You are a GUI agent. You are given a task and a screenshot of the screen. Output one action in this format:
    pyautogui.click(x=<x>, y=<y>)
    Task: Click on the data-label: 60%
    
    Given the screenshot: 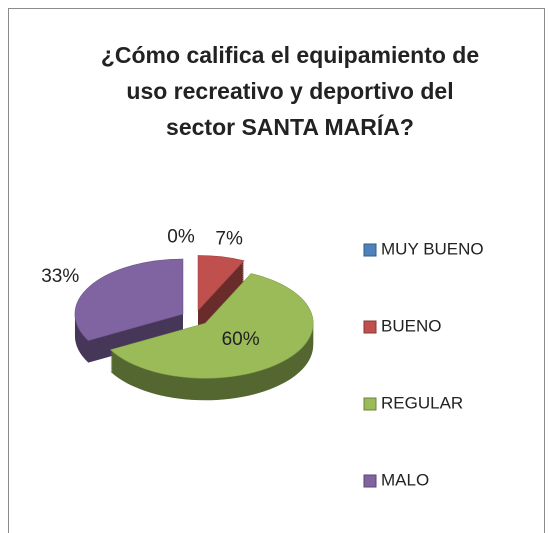 What is the action you would take?
    pyautogui.click(x=241, y=339)
    